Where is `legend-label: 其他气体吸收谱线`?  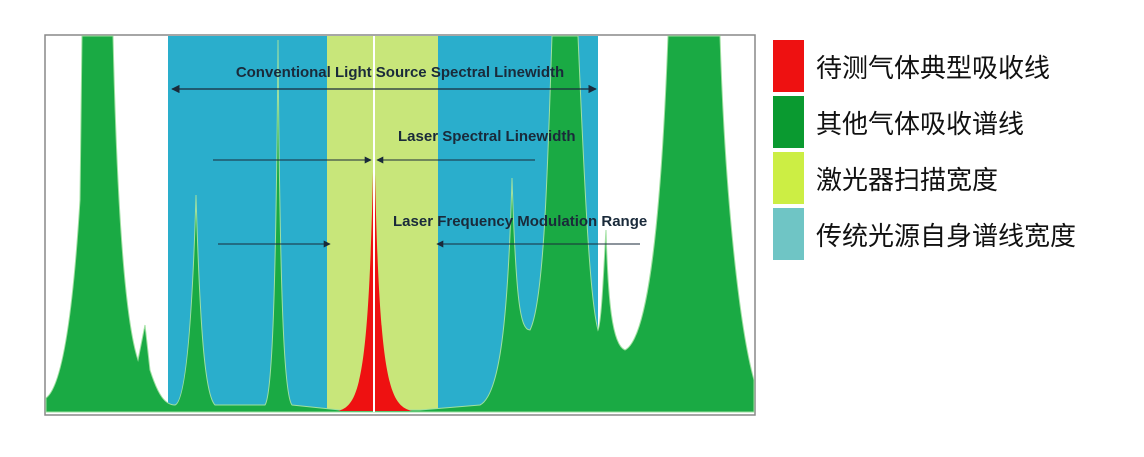
legend-label: 其他气体吸收谱线 is located at coordinates (920, 124).